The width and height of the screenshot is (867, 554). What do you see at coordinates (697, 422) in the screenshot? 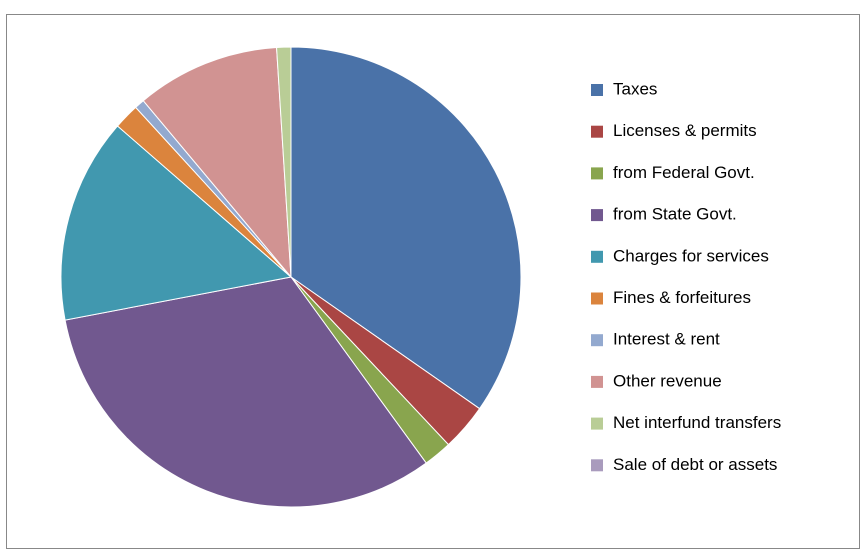
I see `legend-label: Net interfund transfers` at bounding box center [697, 422].